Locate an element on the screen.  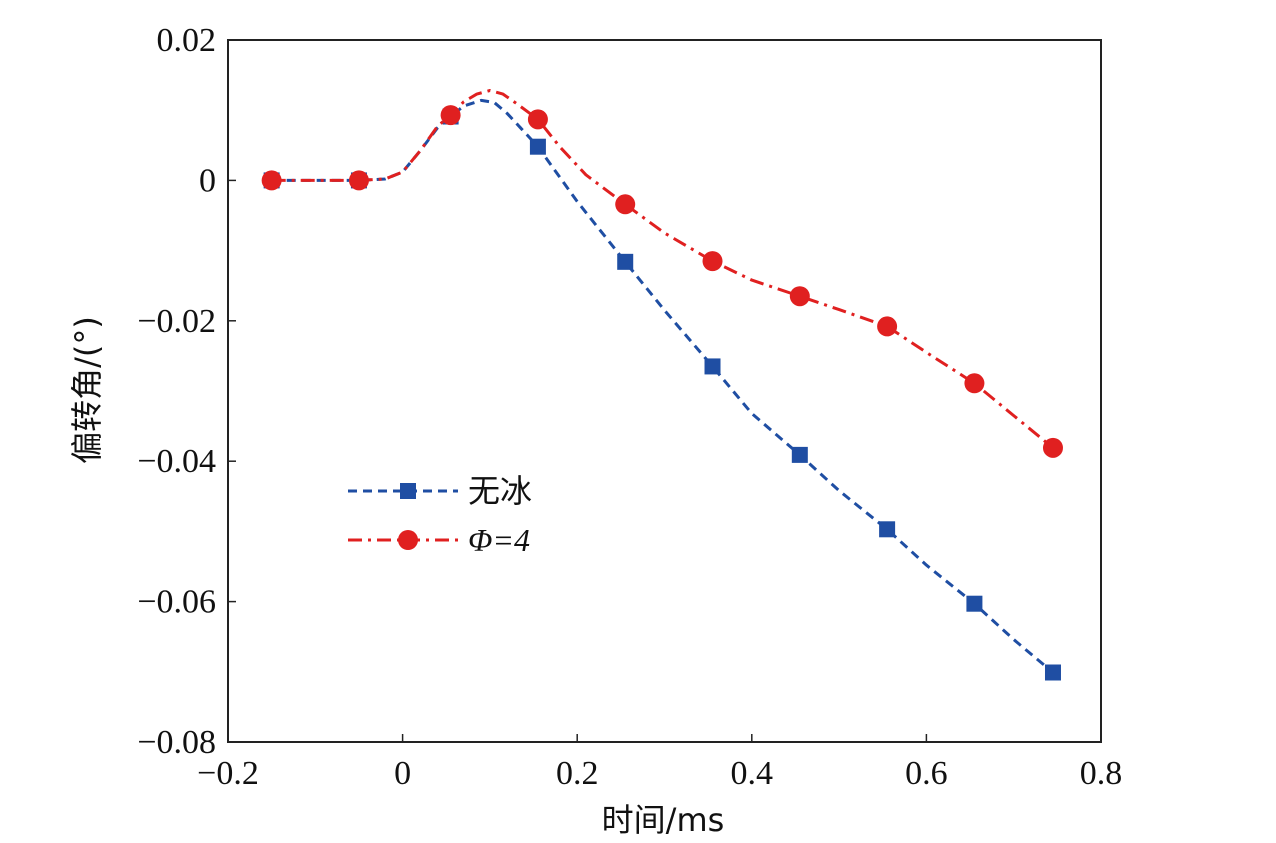
x-tick-label: 0.8 is located at coordinates (1101, 773).